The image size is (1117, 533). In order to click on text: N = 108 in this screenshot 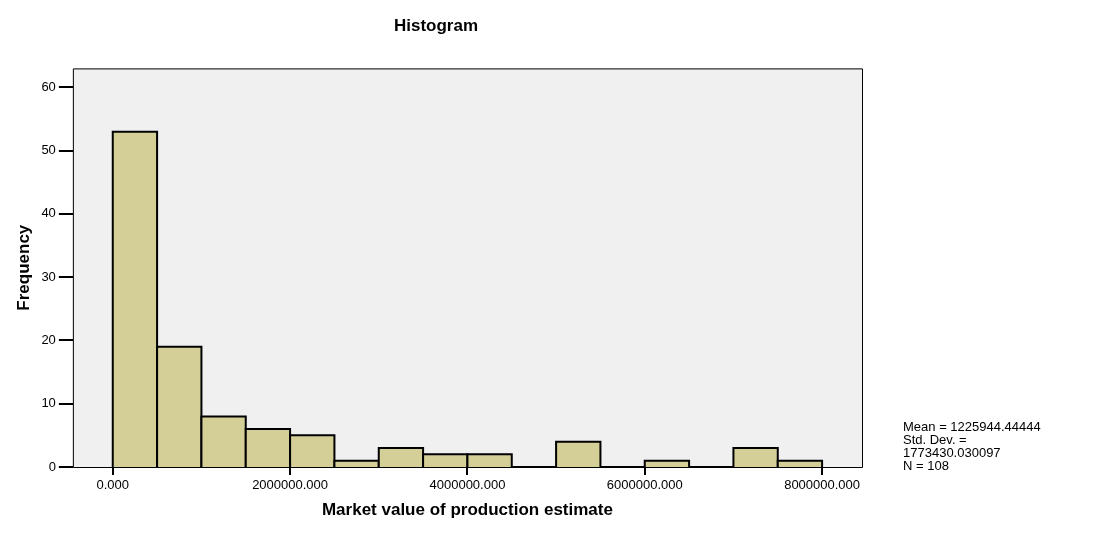, I will do `click(926, 466)`.